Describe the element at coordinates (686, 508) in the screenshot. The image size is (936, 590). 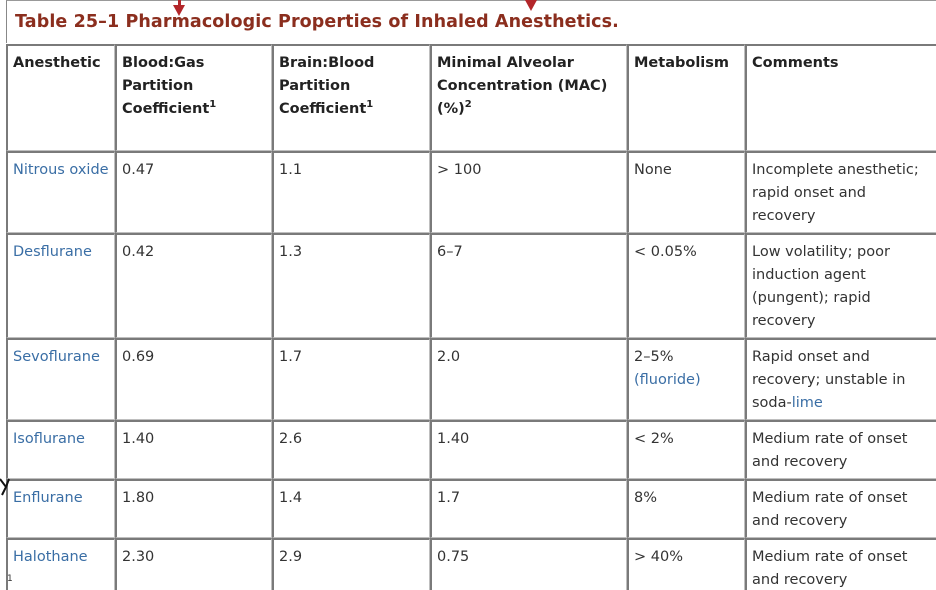
I see `cell-metabolism: 8%` at that location.